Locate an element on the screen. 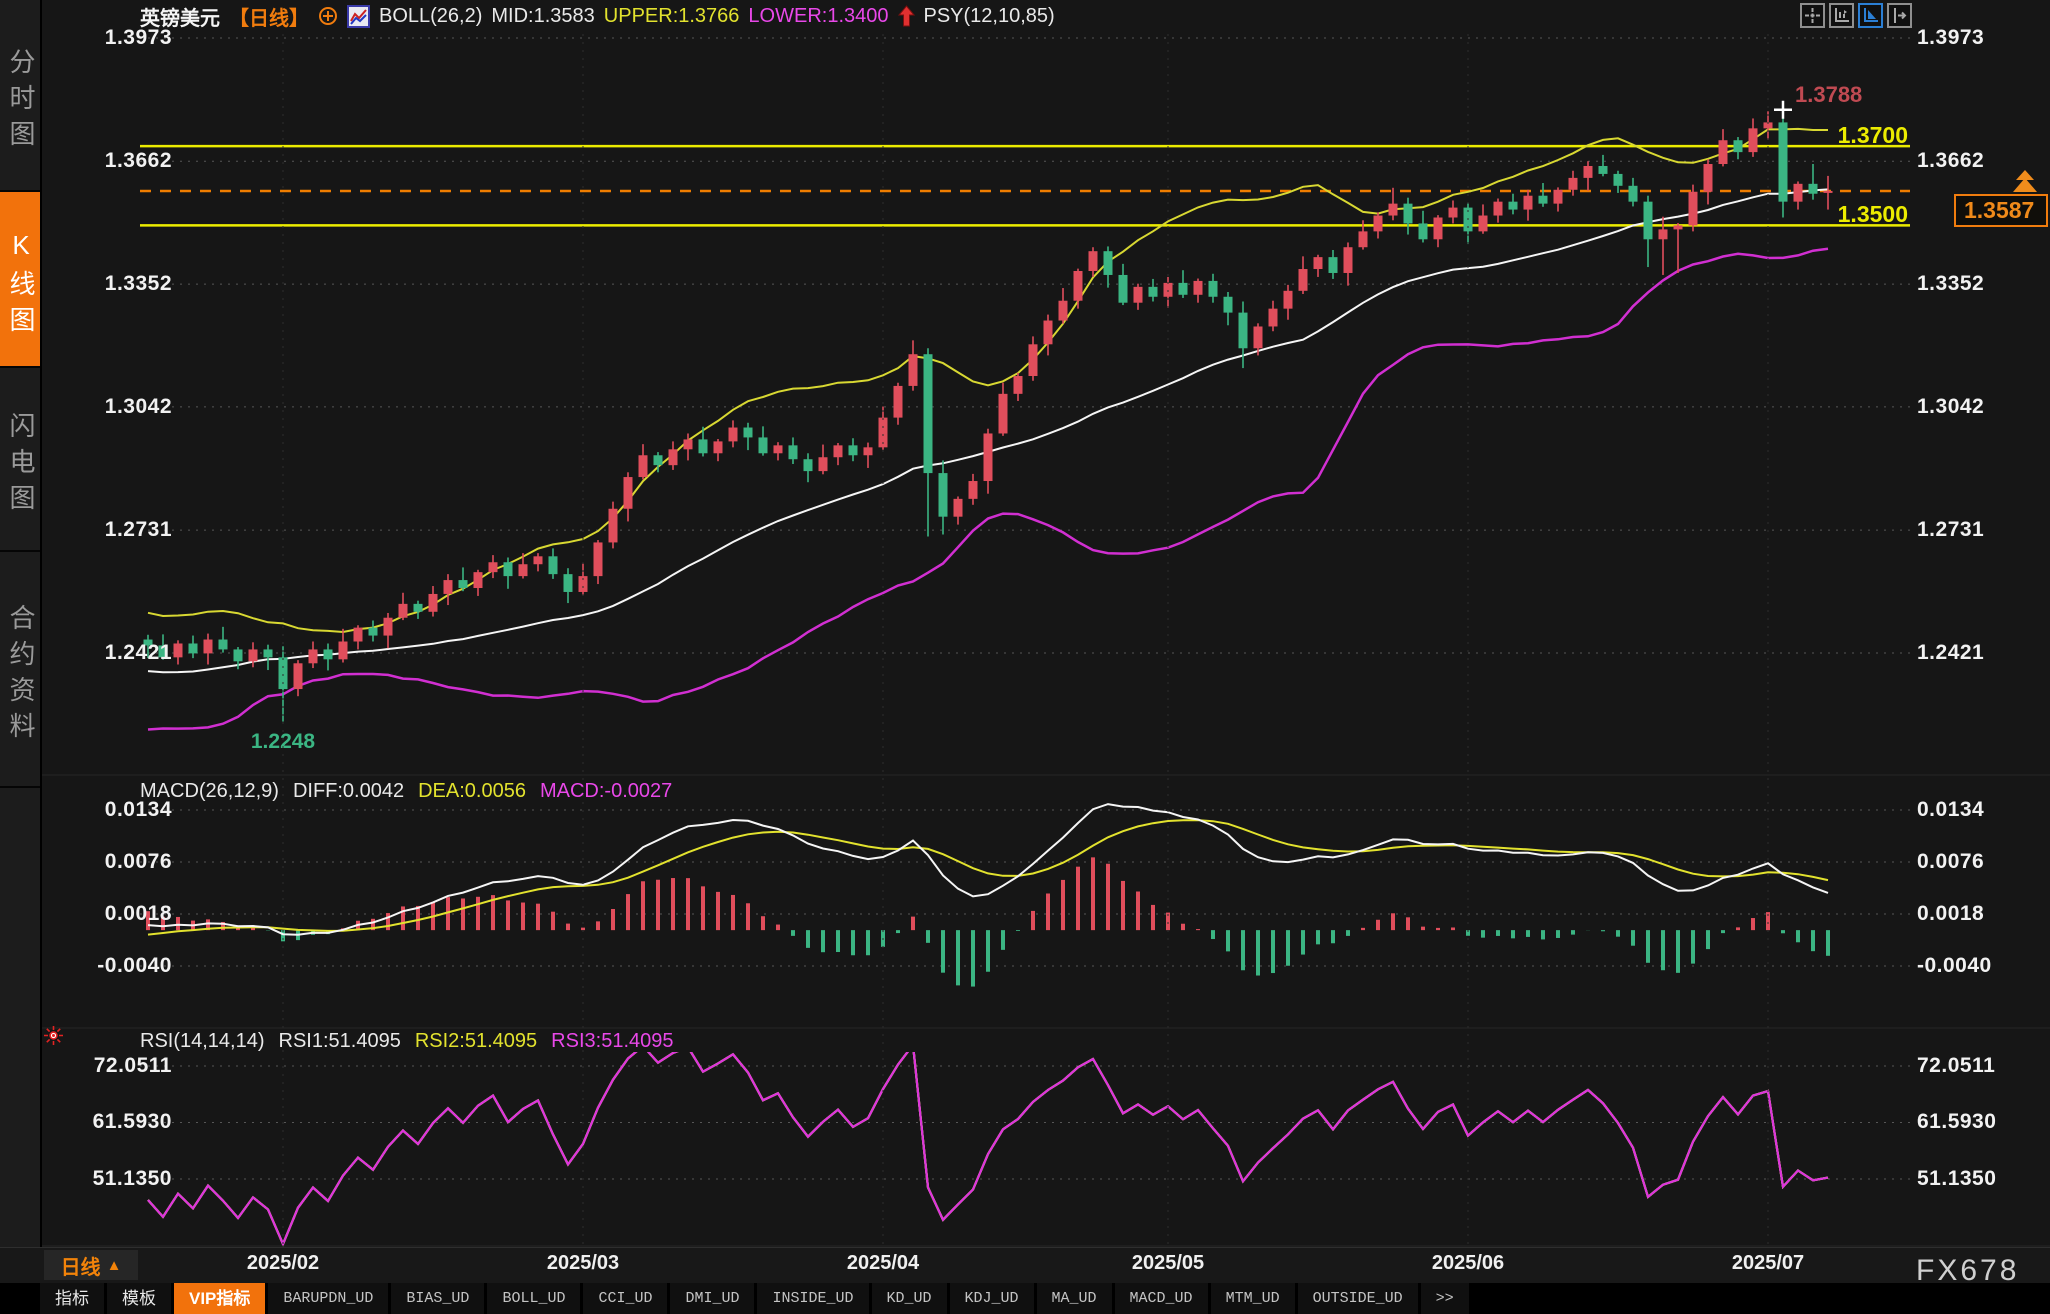 The height and width of the screenshot is (1314, 2050). price-tick-left: 1.2421 is located at coordinates (138, 652).